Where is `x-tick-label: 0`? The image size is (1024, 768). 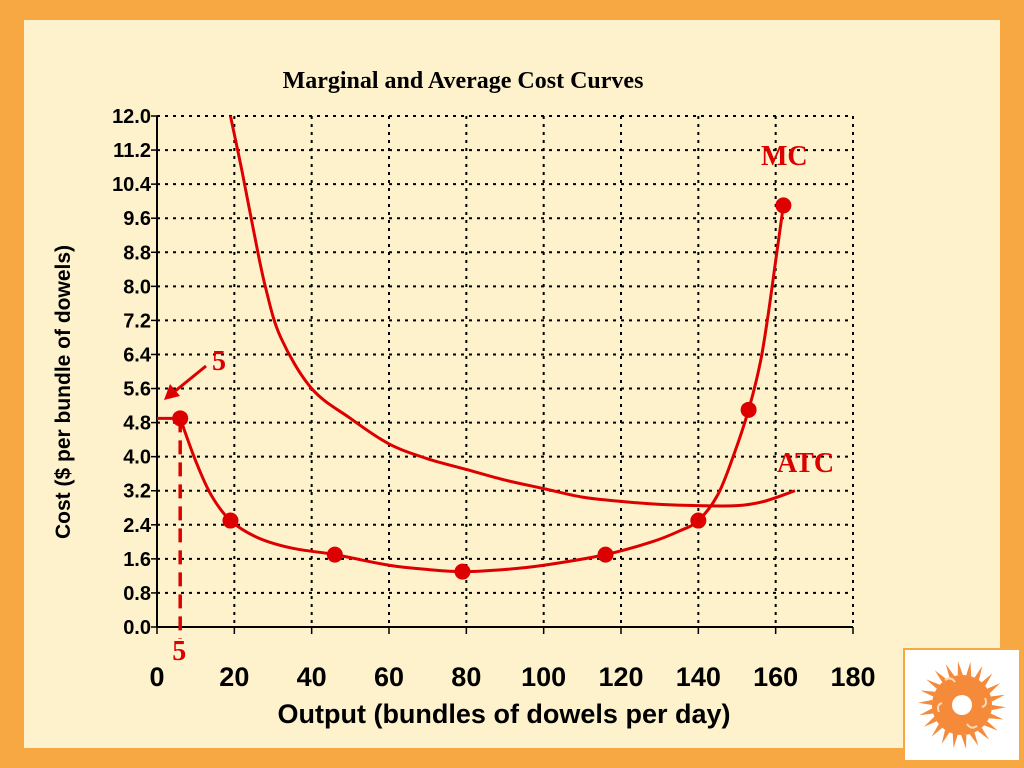
x-tick-label: 0 is located at coordinates (156, 677).